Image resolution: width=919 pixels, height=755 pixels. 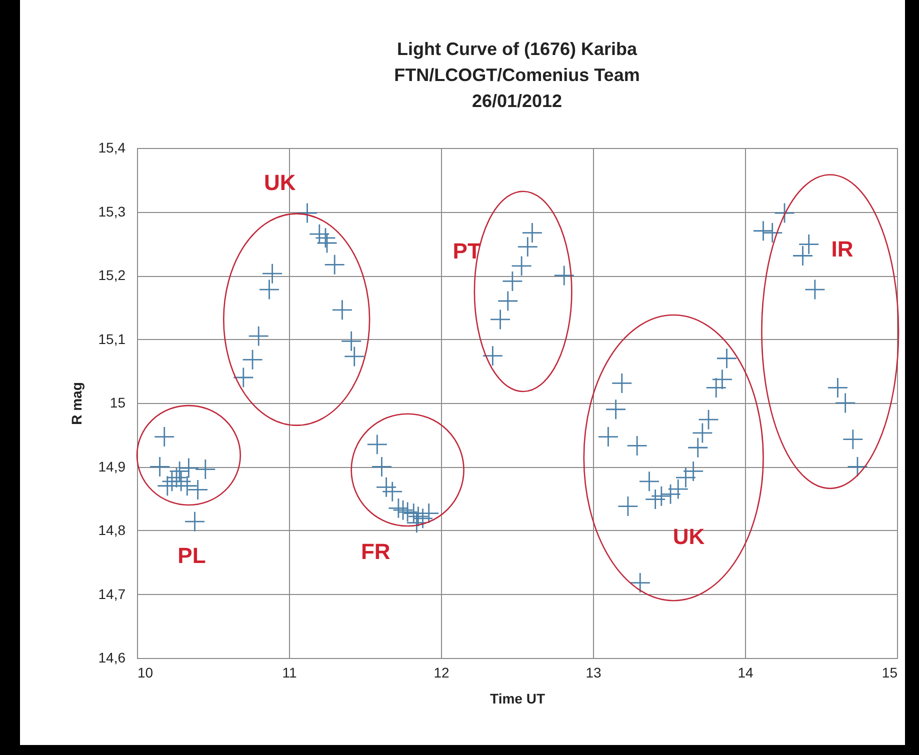 I want to click on y-tick-label: 15,1, so click(x=112, y=338).